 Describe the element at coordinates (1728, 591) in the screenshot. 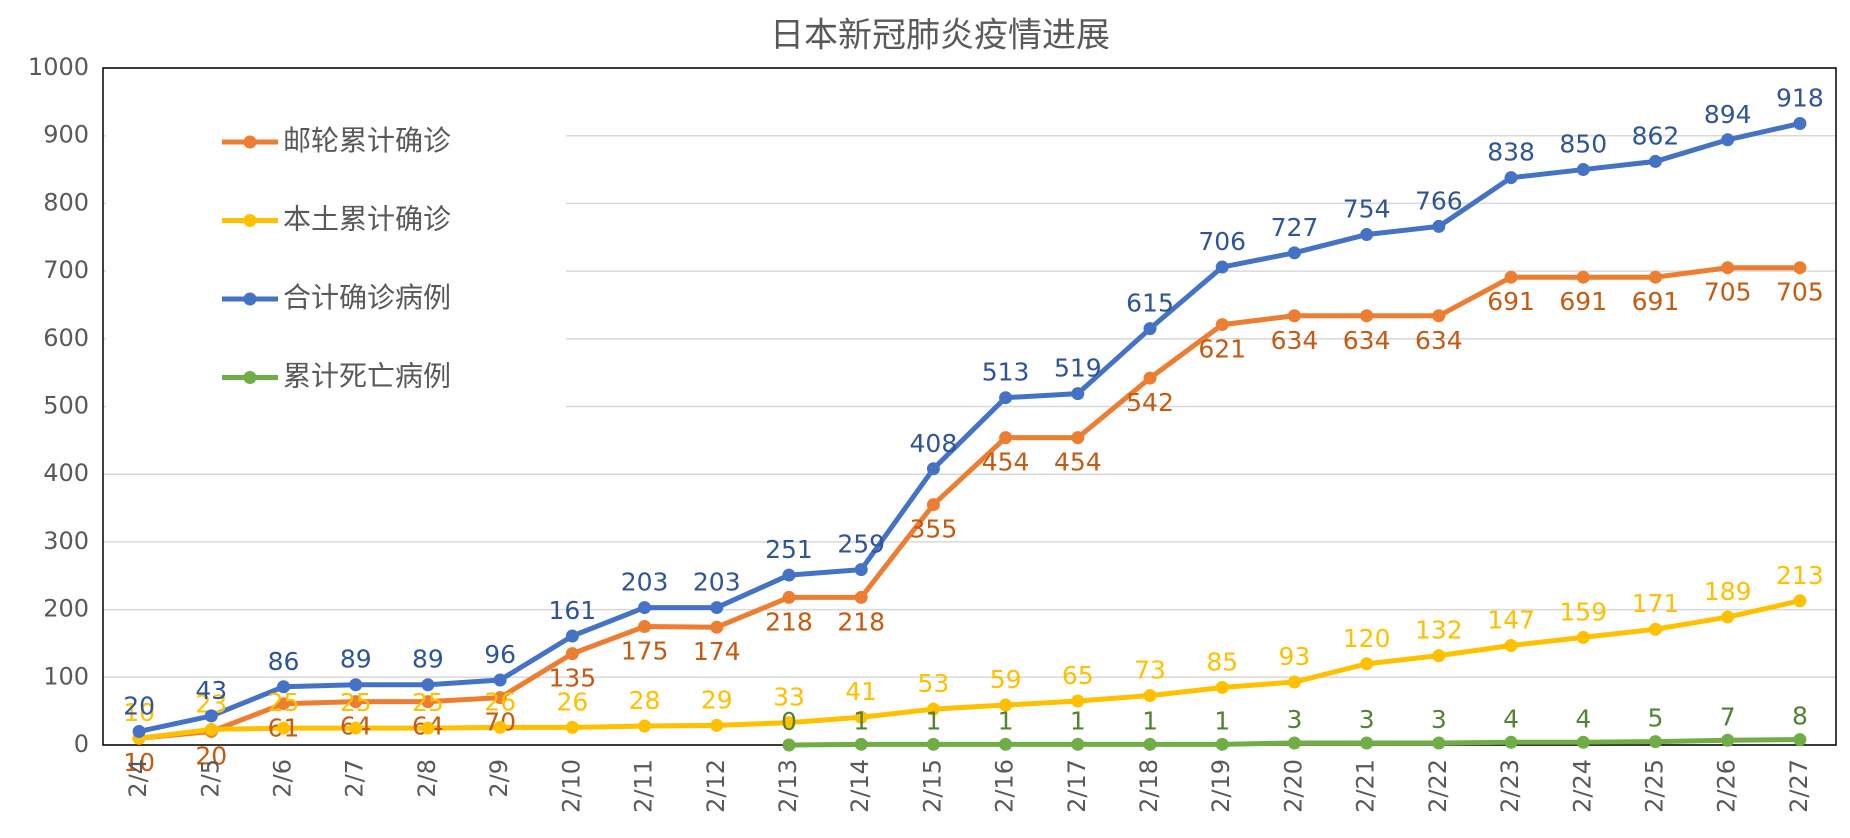

I see `data-label: 189` at that location.